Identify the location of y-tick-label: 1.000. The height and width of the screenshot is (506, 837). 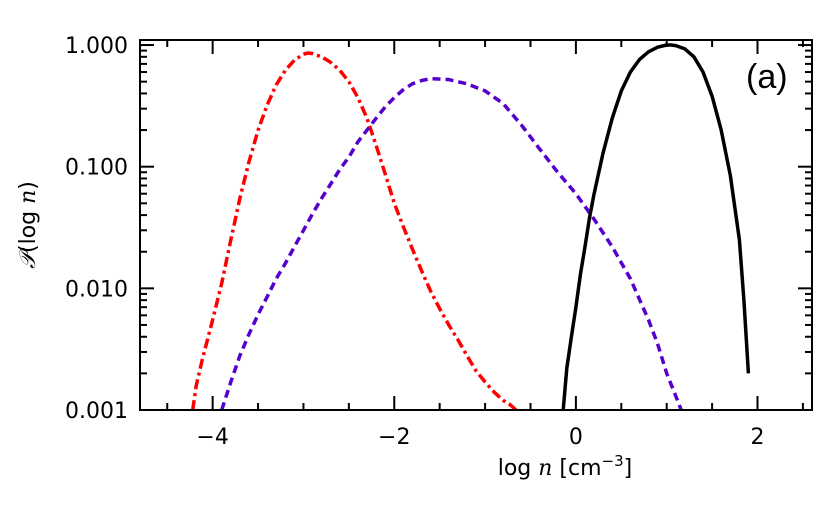
(96, 46).